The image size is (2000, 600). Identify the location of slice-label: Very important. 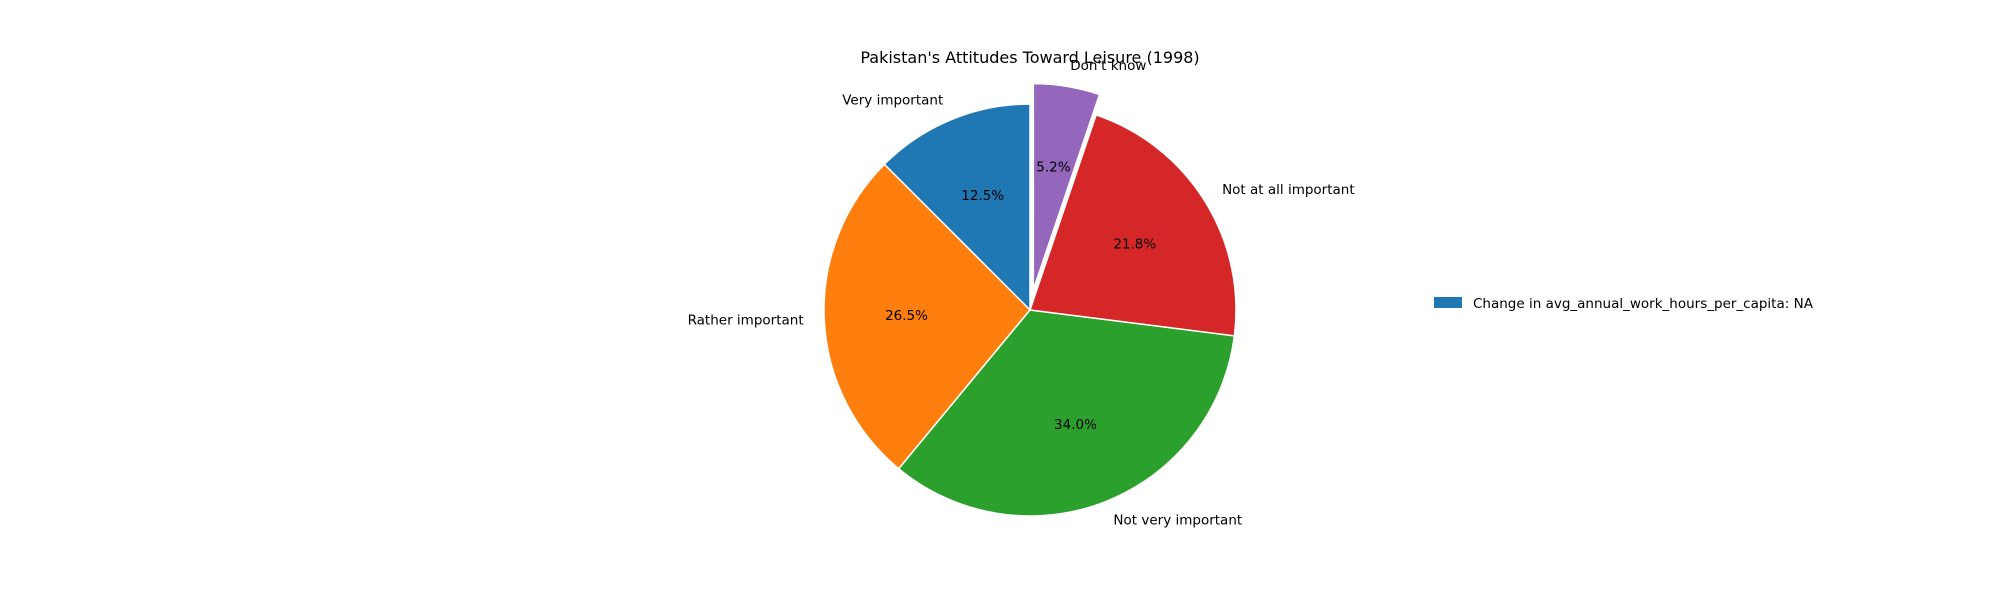
(892, 101).